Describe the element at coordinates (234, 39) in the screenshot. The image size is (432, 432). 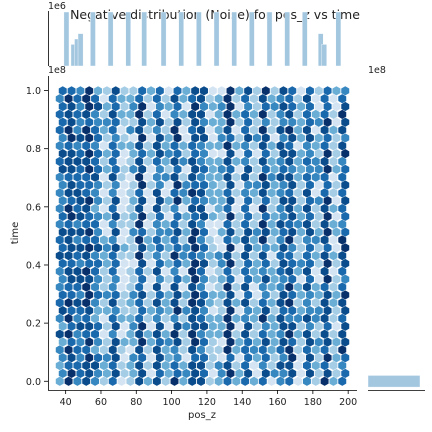
I see `top-histogram-bar` at that location.